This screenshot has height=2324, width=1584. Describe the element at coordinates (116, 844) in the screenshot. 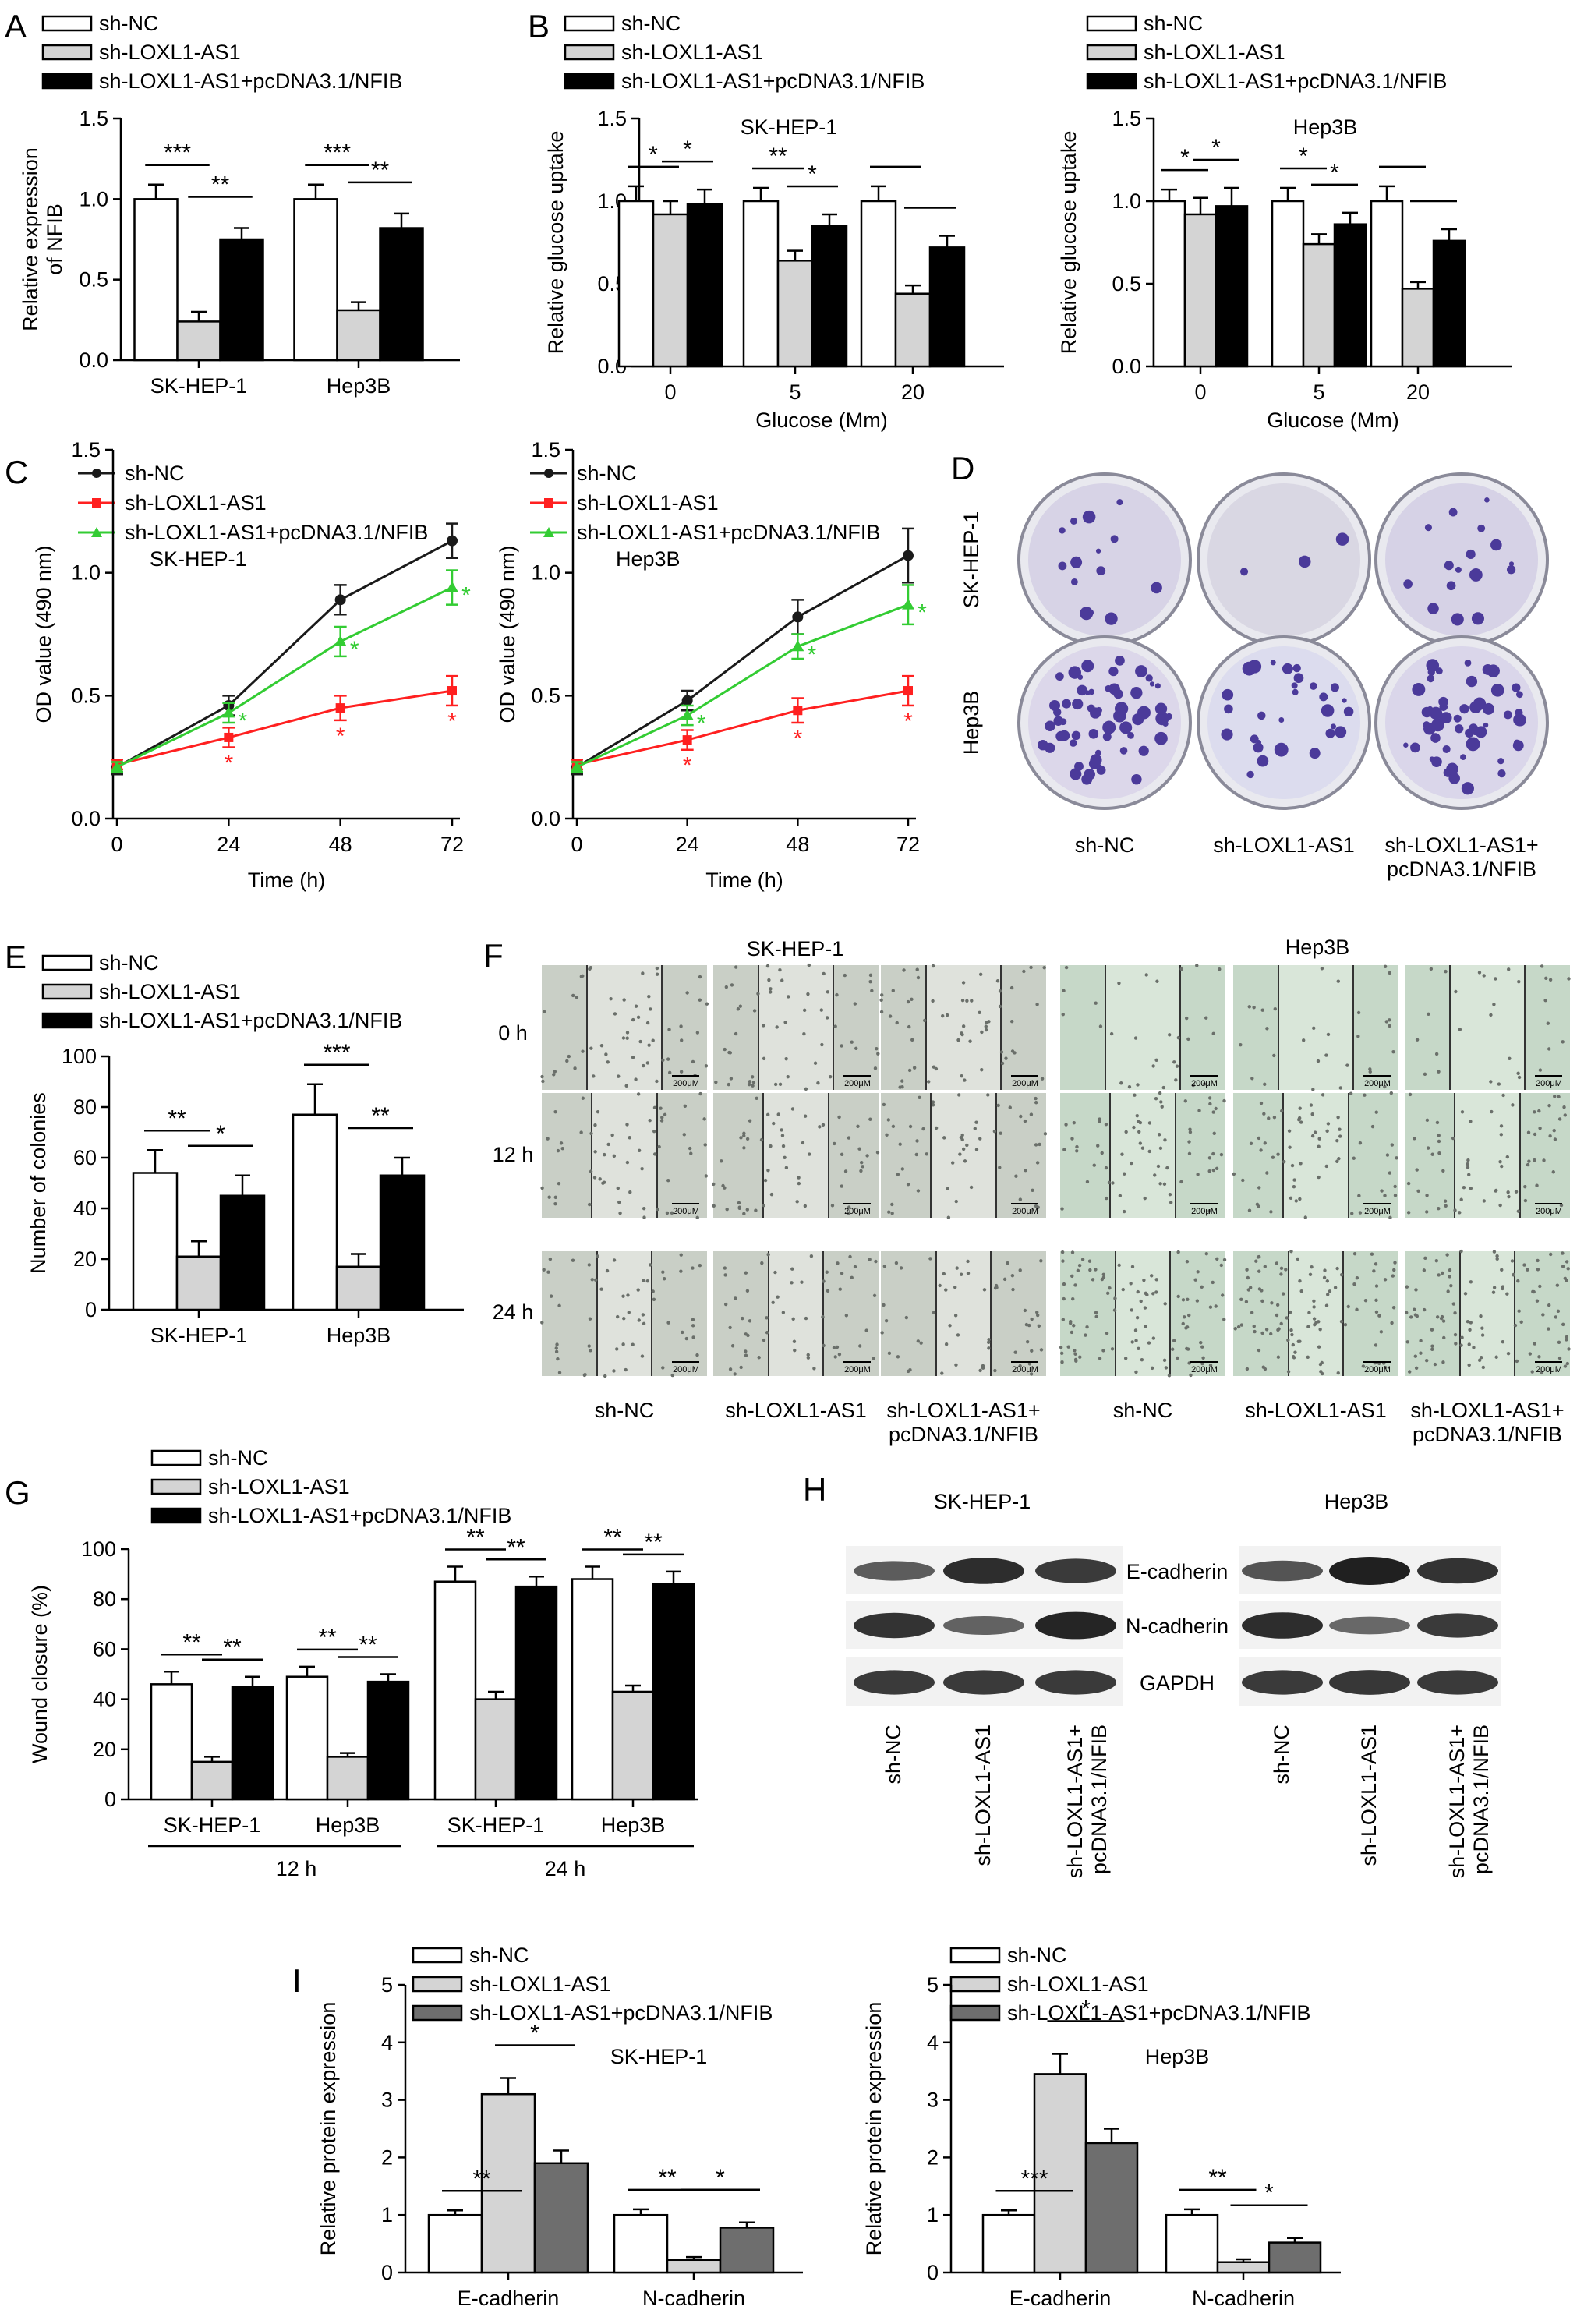

I see `x-tick-label: 0` at that location.